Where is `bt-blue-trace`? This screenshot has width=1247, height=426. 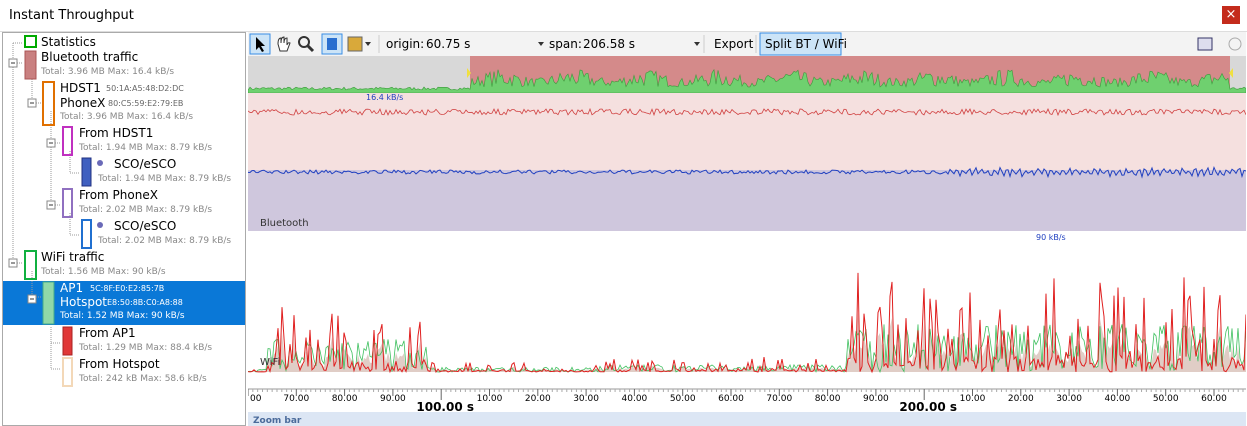
bt-blue-trace is located at coordinates (747, 172).